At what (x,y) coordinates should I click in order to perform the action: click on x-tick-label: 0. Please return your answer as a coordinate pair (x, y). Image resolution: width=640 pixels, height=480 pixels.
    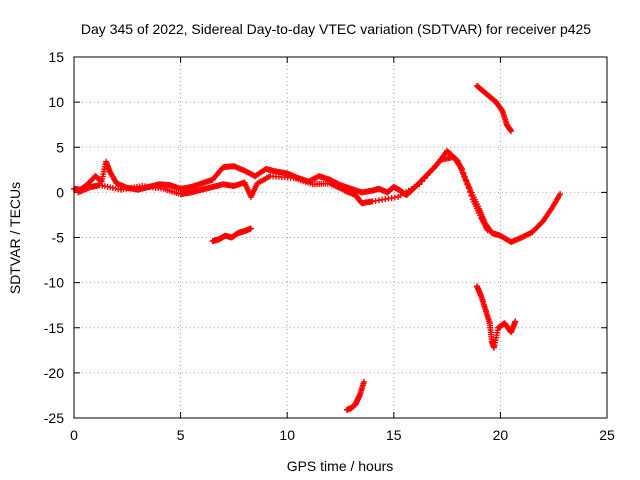
    Looking at the image, I should click on (74, 435).